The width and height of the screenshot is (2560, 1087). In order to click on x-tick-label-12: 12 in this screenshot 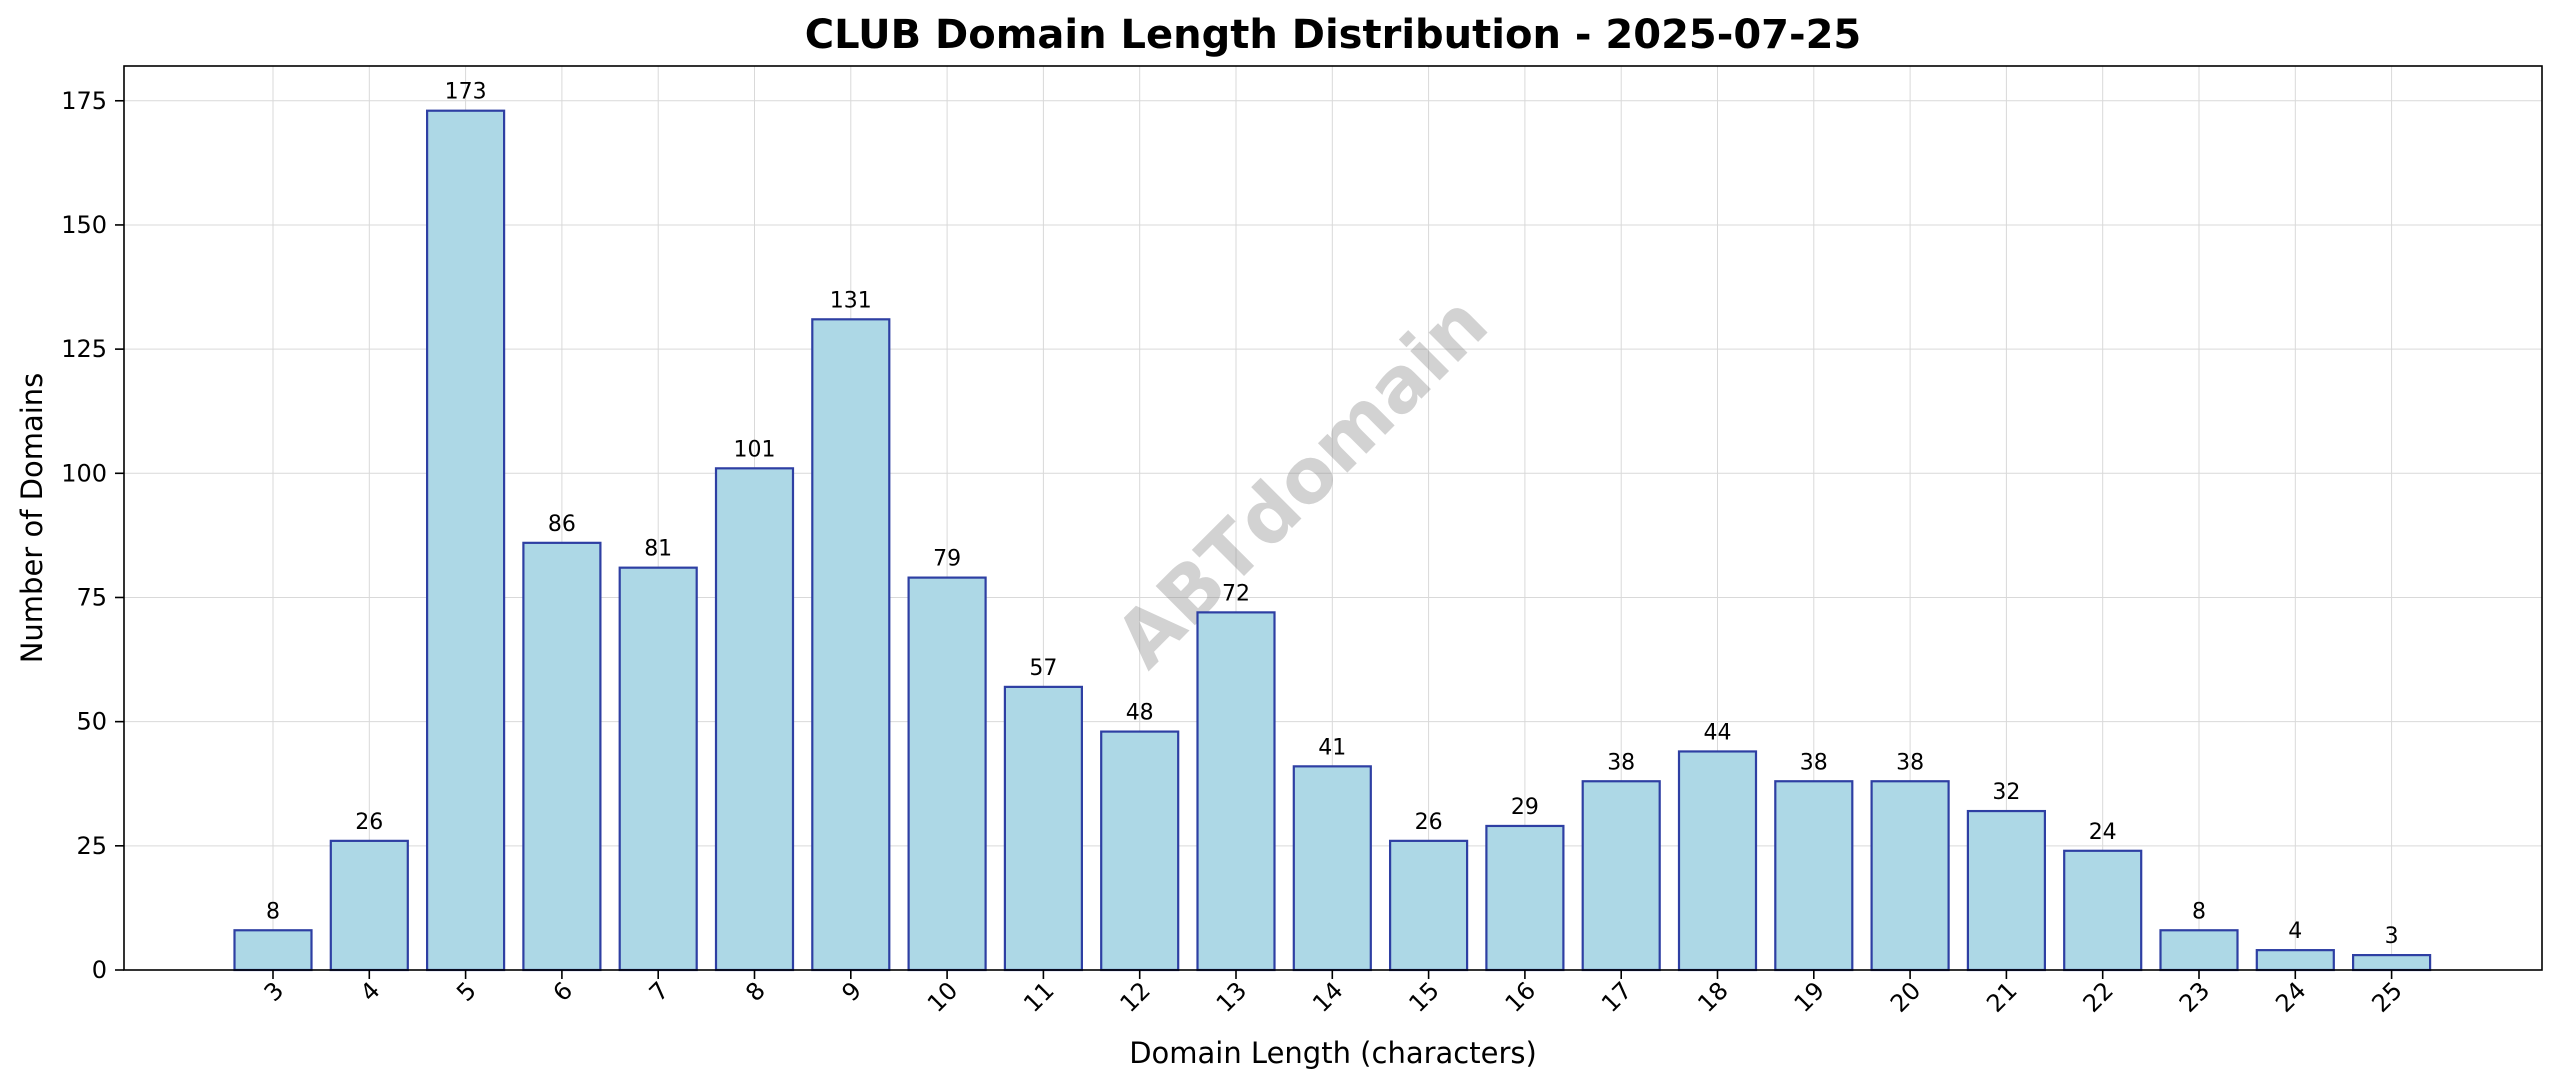, I will do `click(1135, 996)`.